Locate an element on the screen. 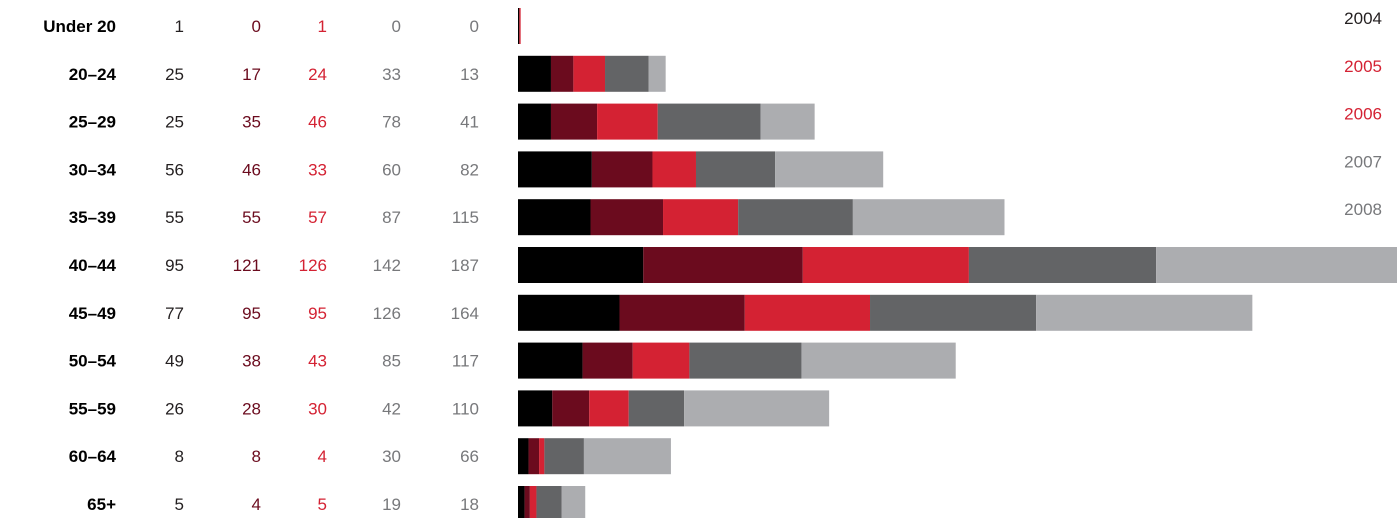 The height and width of the screenshot is (518, 1397). row-label: 55–59 is located at coordinates (92, 408).